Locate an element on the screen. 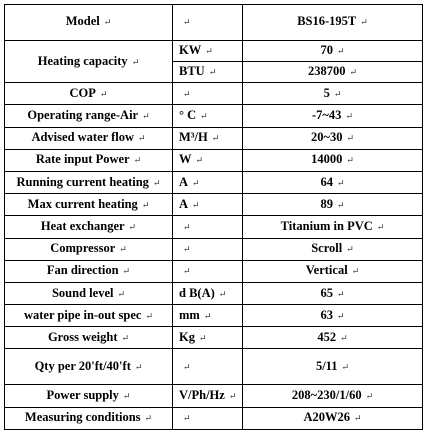 The width and height of the screenshot is (425, 434). unit-cell: Kg ↵ is located at coordinates (207, 338).